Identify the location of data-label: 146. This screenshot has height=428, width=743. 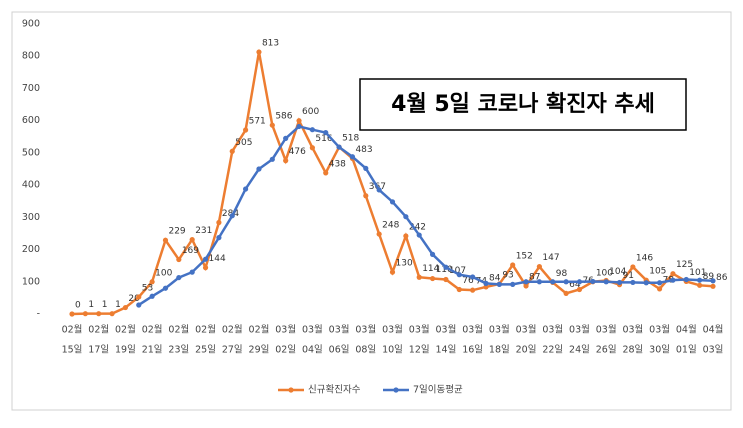
(644, 258).